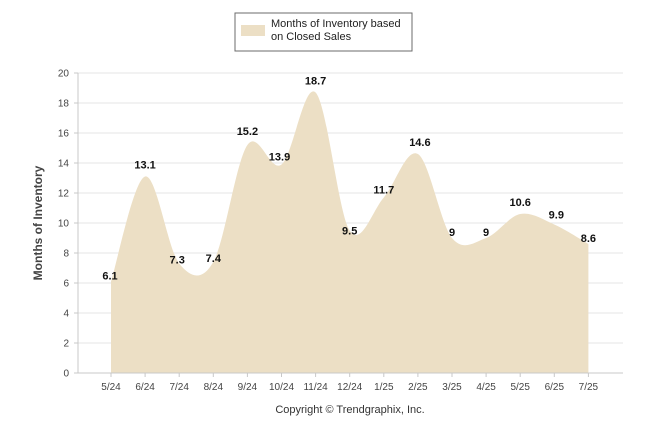  Describe the element at coordinates (145, 387) in the screenshot. I see `x-tick-label: 6/24` at that location.